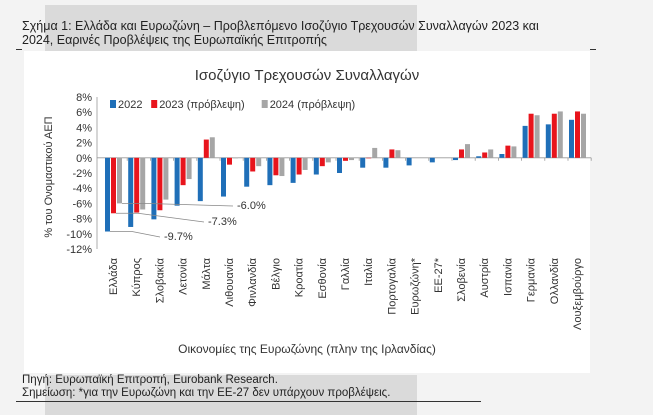 The height and width of the screenshot is (415, 653). What do you see at coordinates (253, 281) in the screenshot?
I see `x-tick-label: Φινλανδία` at bounding box center [253, 281].